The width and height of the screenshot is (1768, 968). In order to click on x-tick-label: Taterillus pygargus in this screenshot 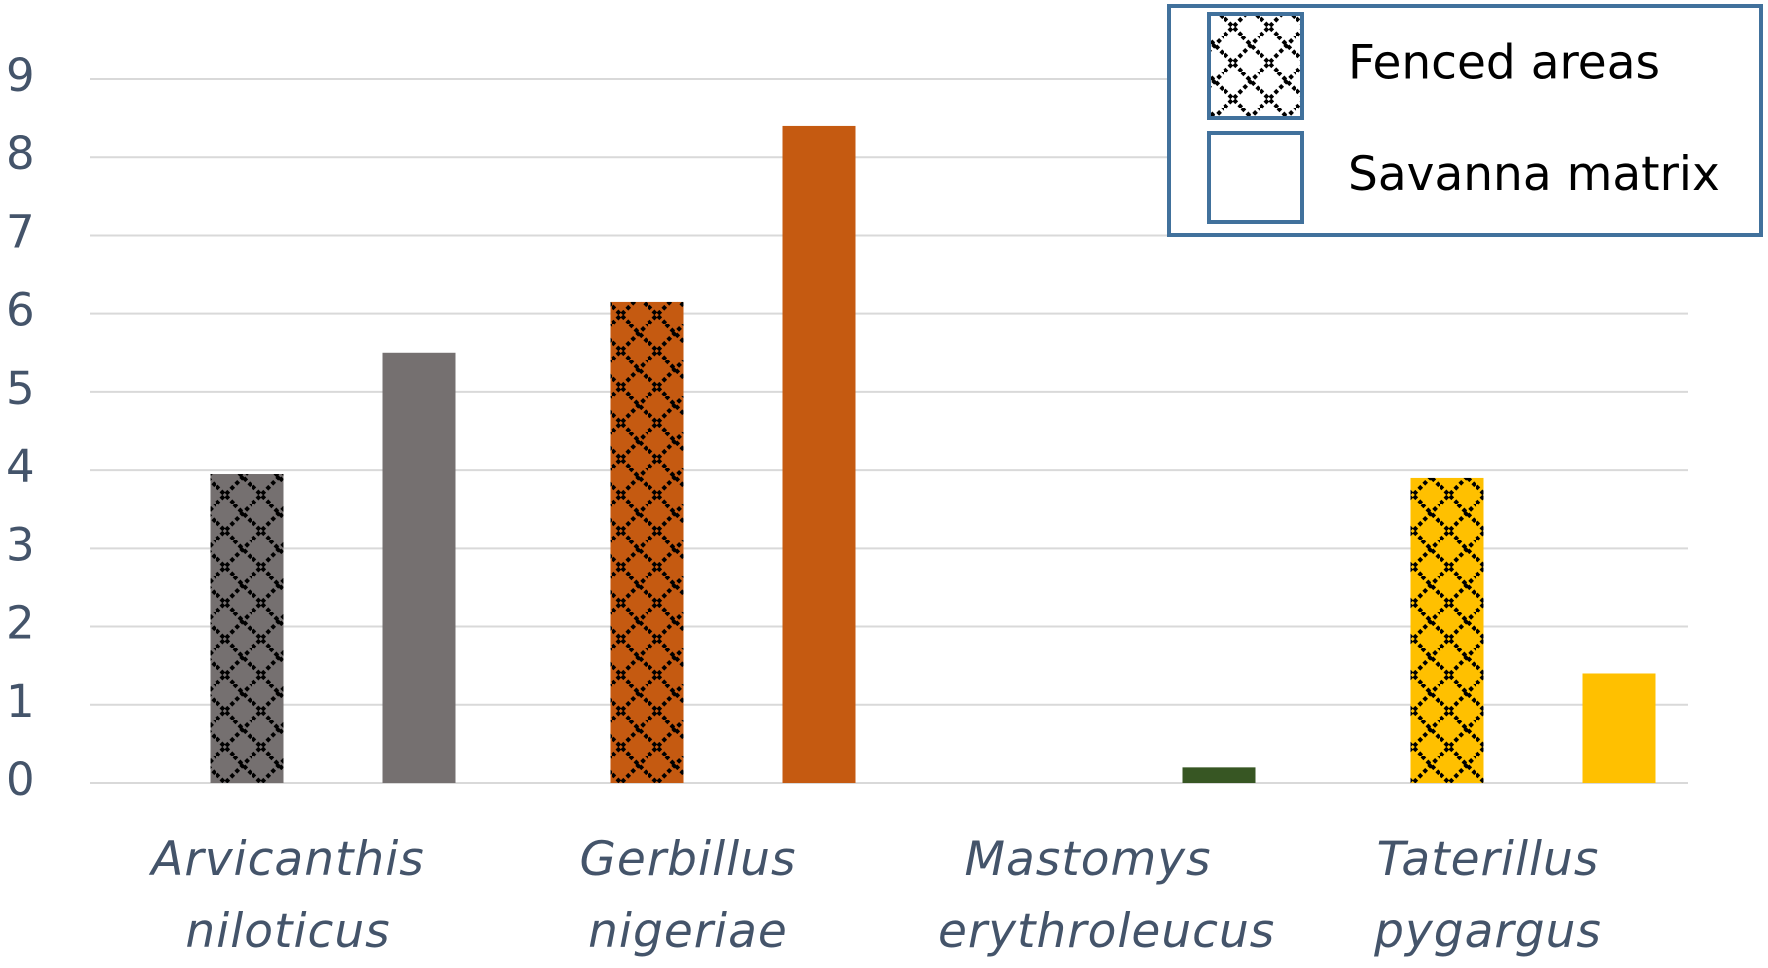, I will do `click(1488, 895)`.